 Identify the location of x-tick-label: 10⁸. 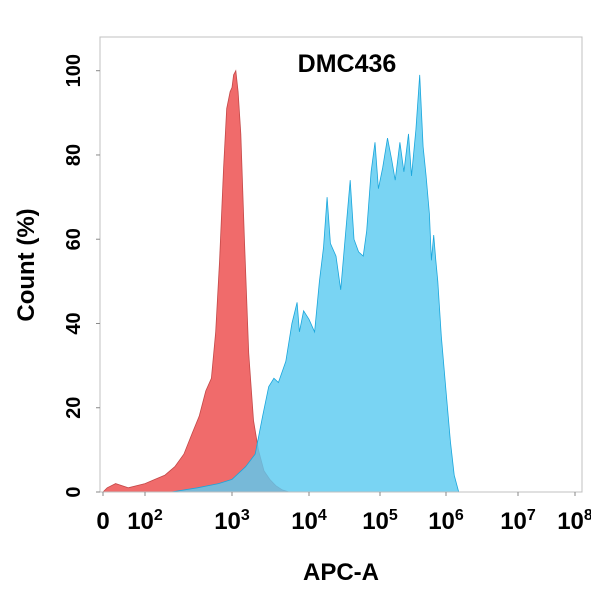
(574, 521).